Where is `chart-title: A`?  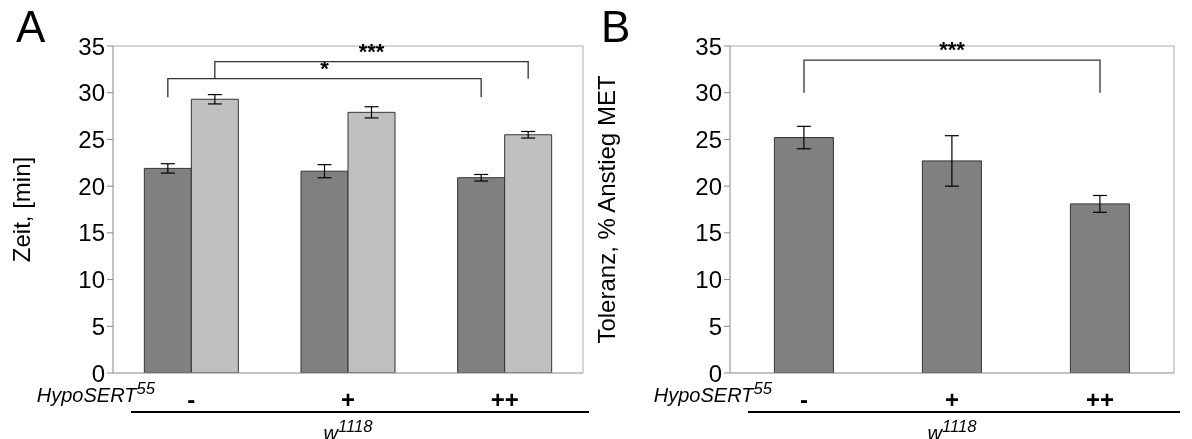
chart-title: A is located at coordinates (31, 27).